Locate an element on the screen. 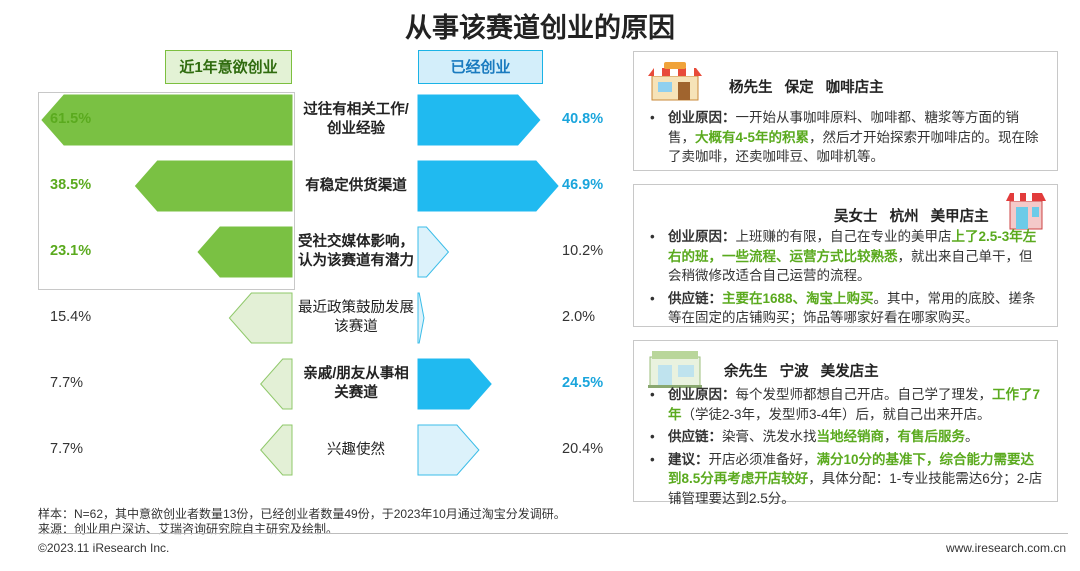  card-text-segment: 大概有4-5年的积累 is located at coordinates (752, 137).